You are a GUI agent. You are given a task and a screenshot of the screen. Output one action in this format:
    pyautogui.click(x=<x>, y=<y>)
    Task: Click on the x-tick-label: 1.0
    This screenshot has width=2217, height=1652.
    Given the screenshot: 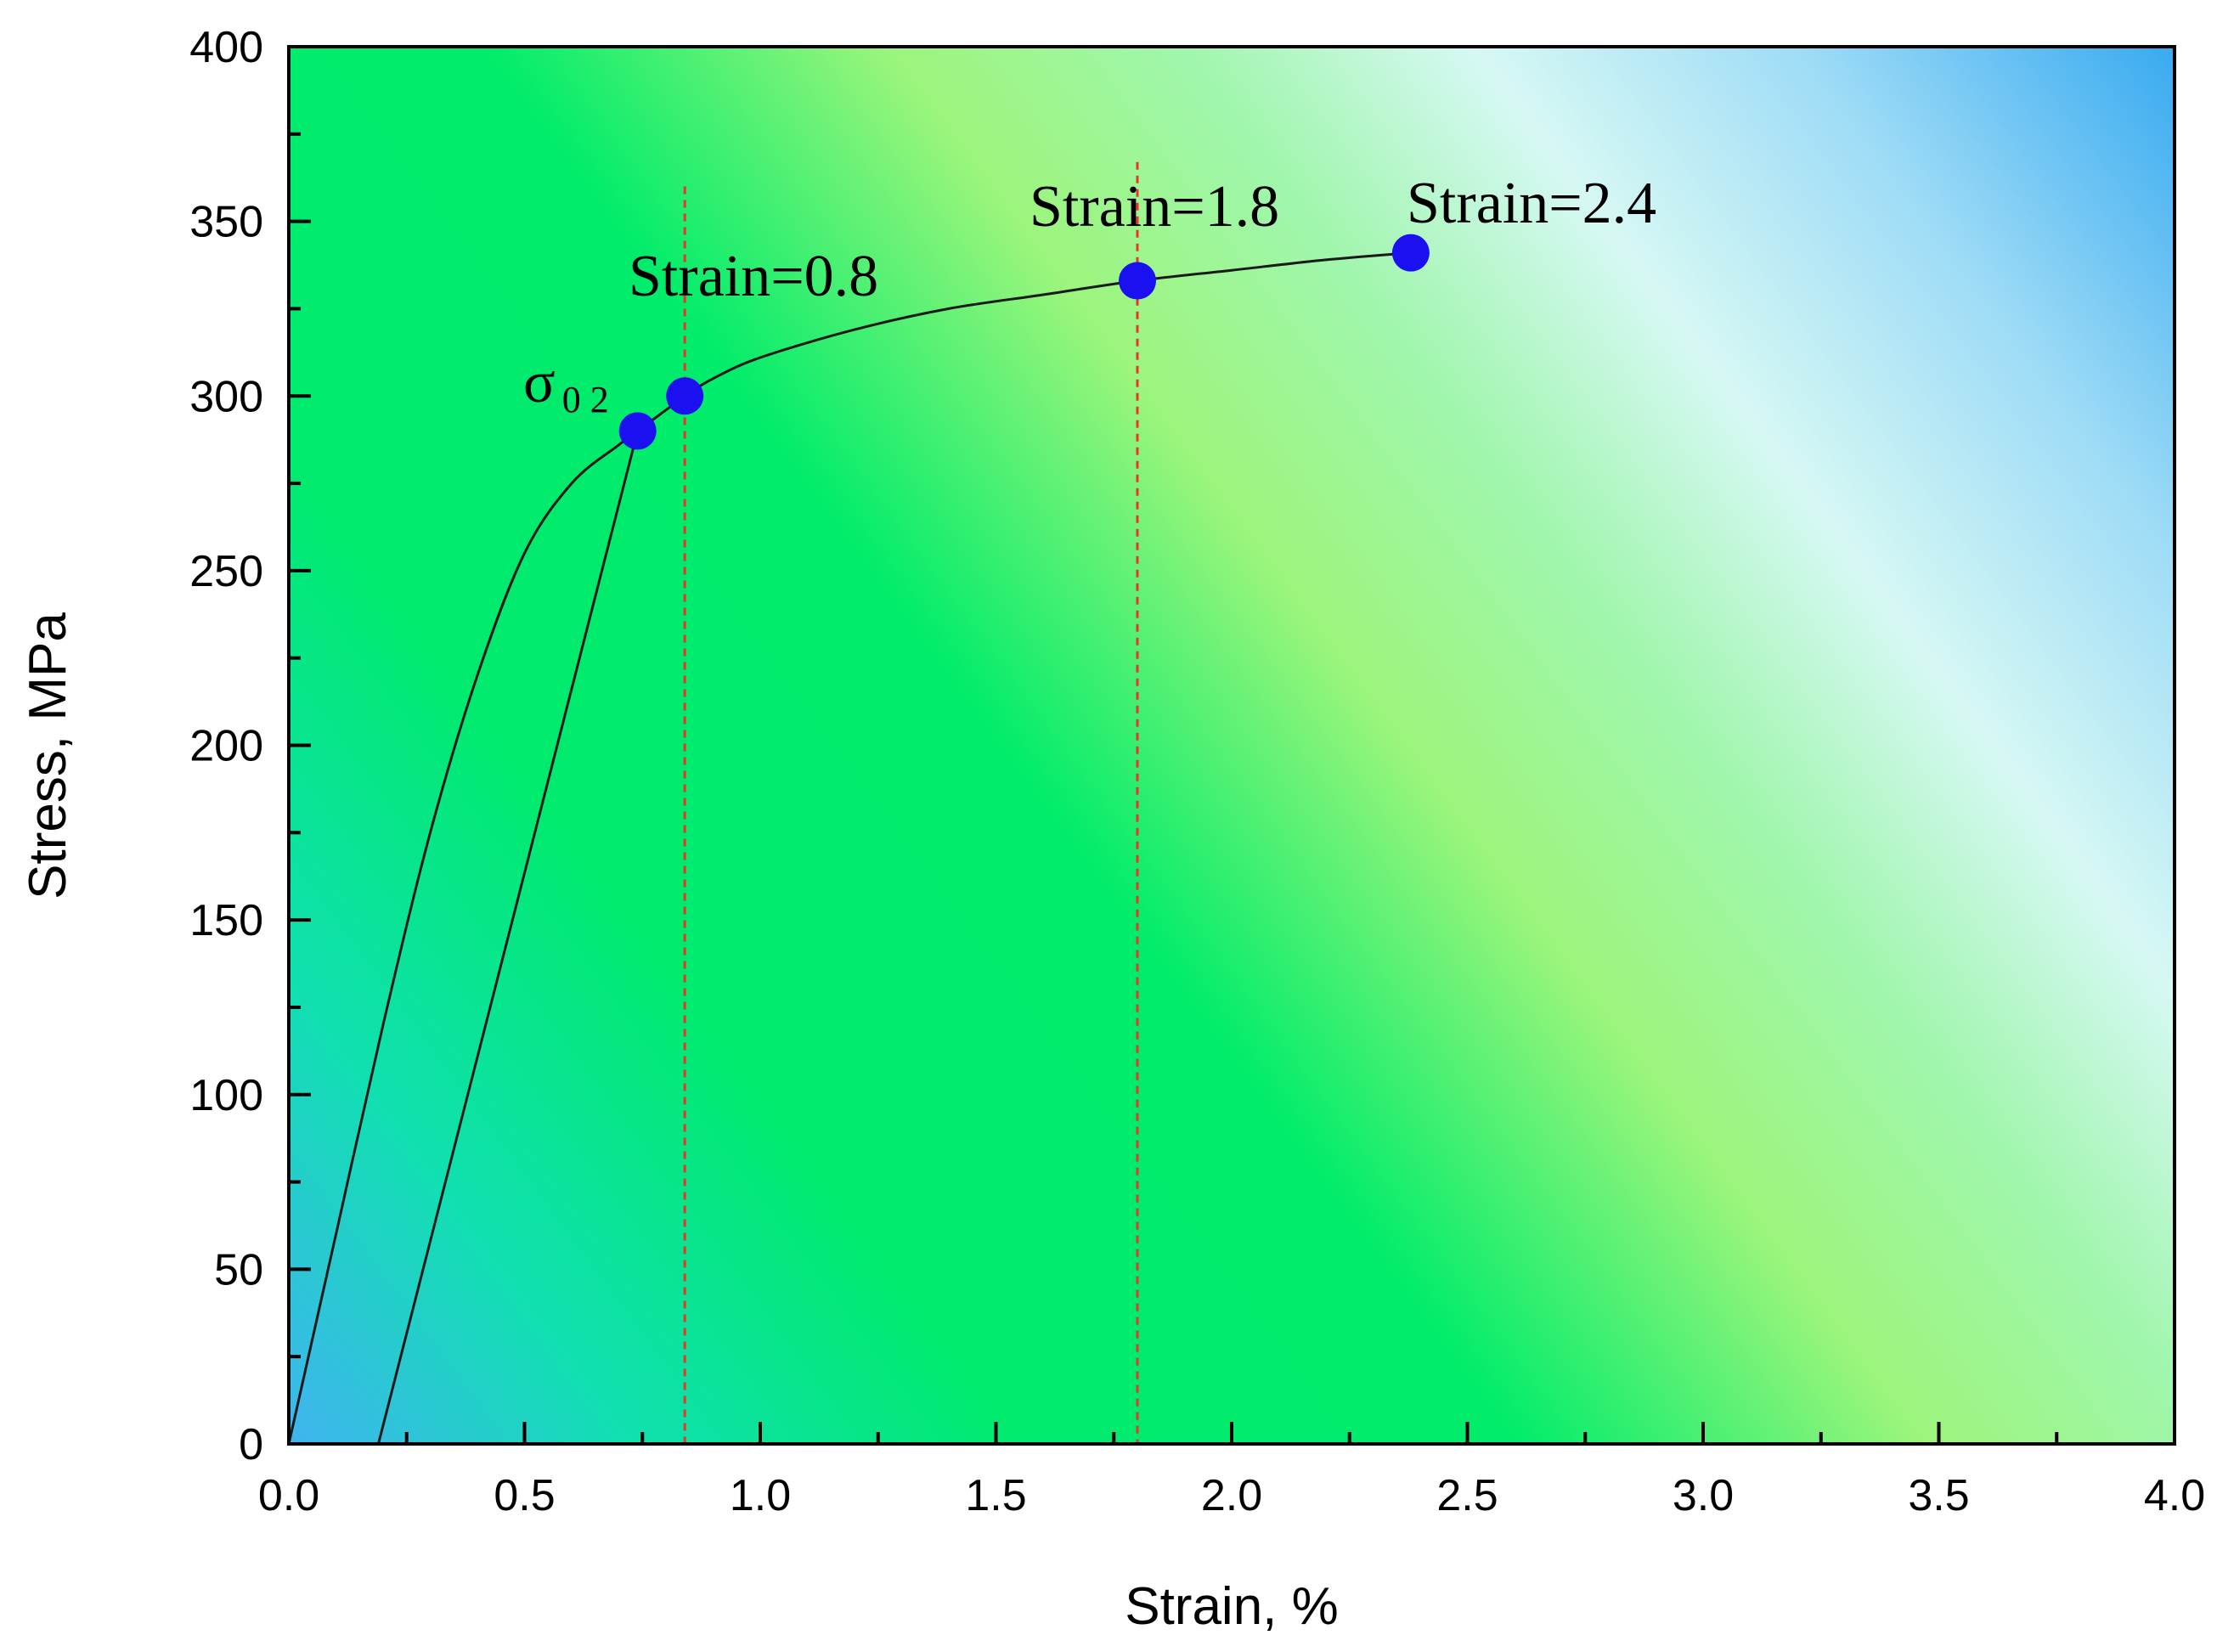 What is the action you would take?
    pyautogui.click(x=760, y=1495)
    